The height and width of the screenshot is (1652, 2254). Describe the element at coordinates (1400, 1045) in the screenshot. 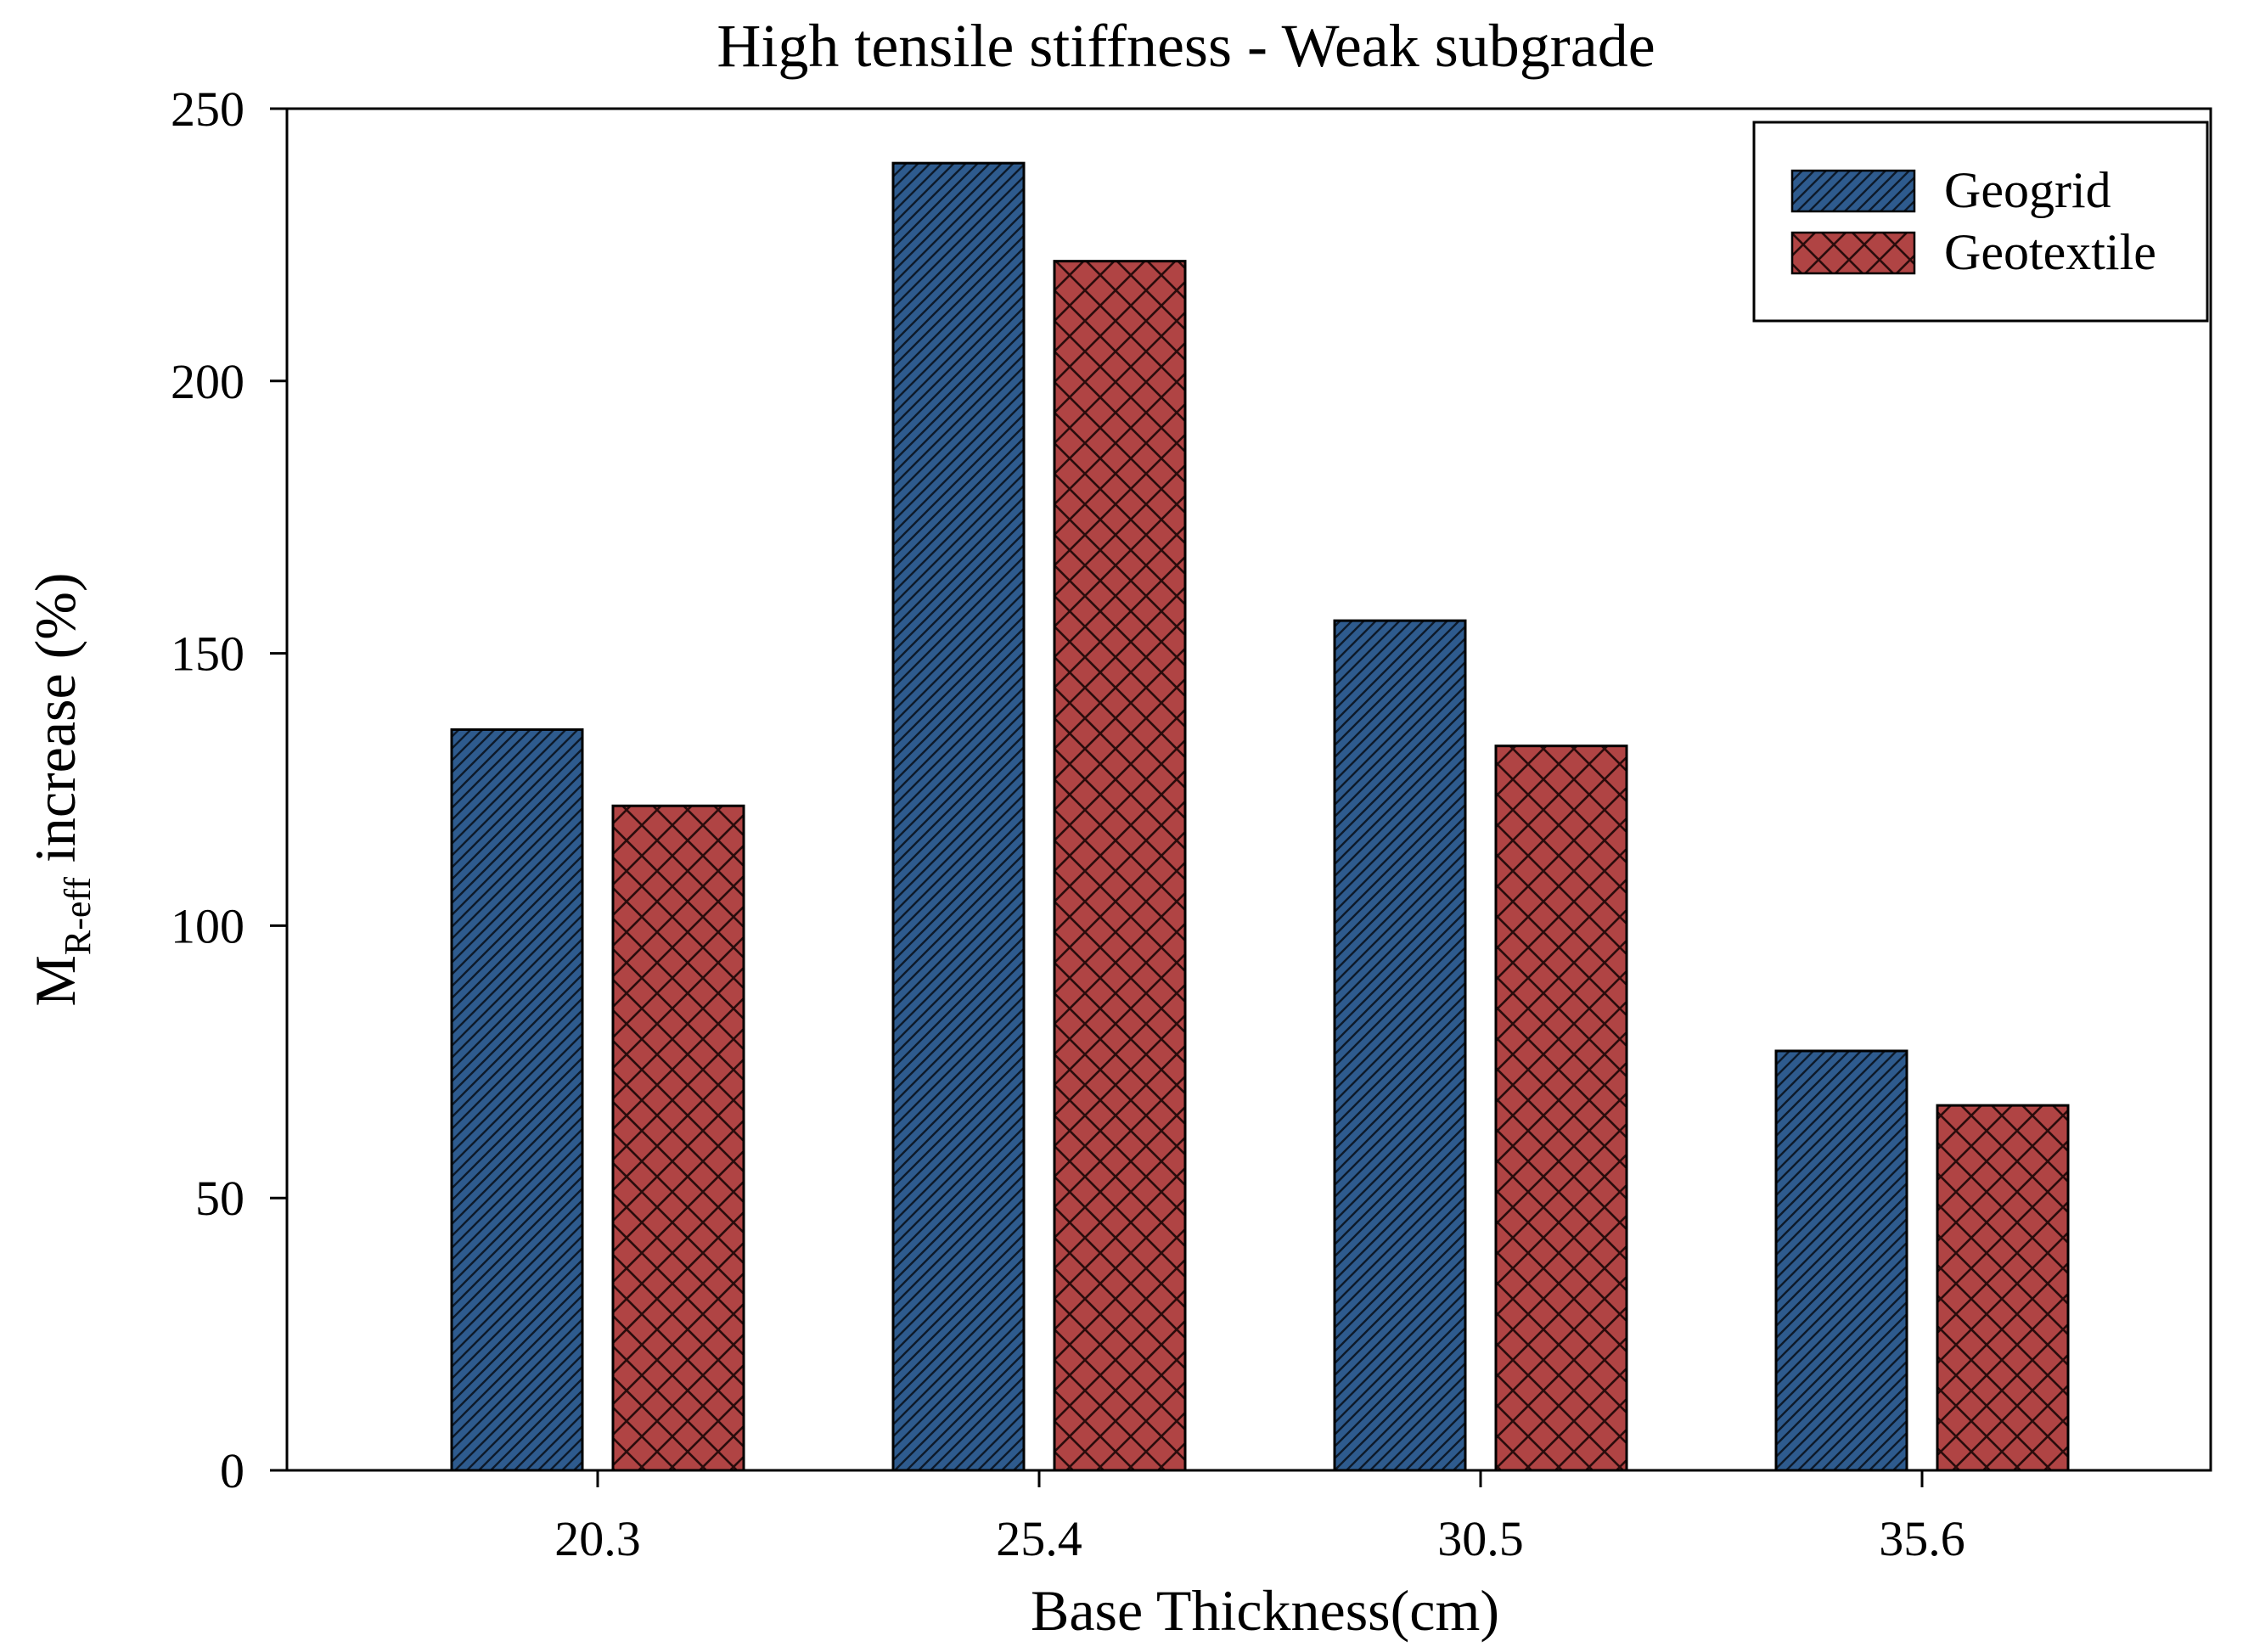

I see `bar-geogrid-30.5` at that location.